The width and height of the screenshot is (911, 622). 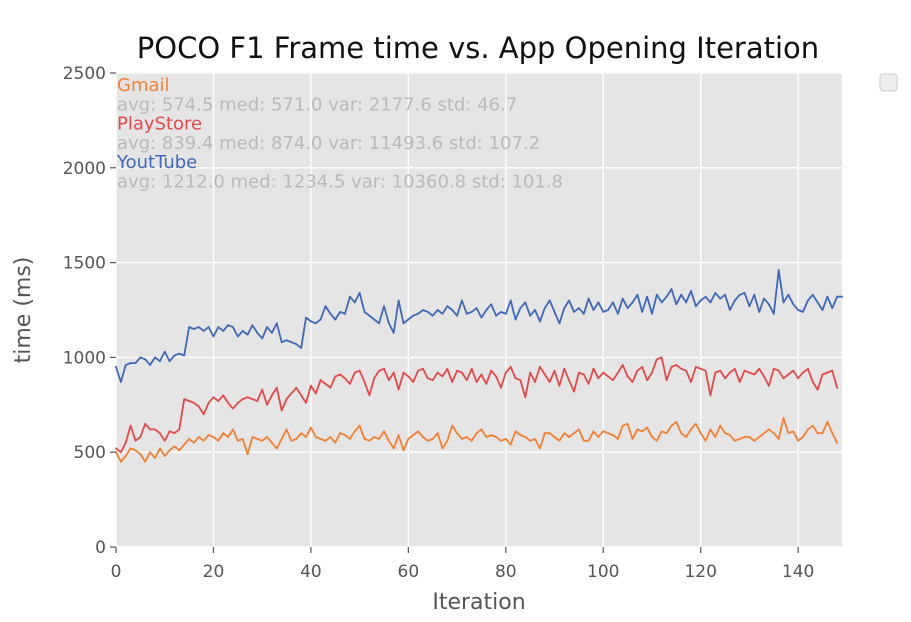 I want to click on y-tick-label: 2000, so click(x=84, y=169).